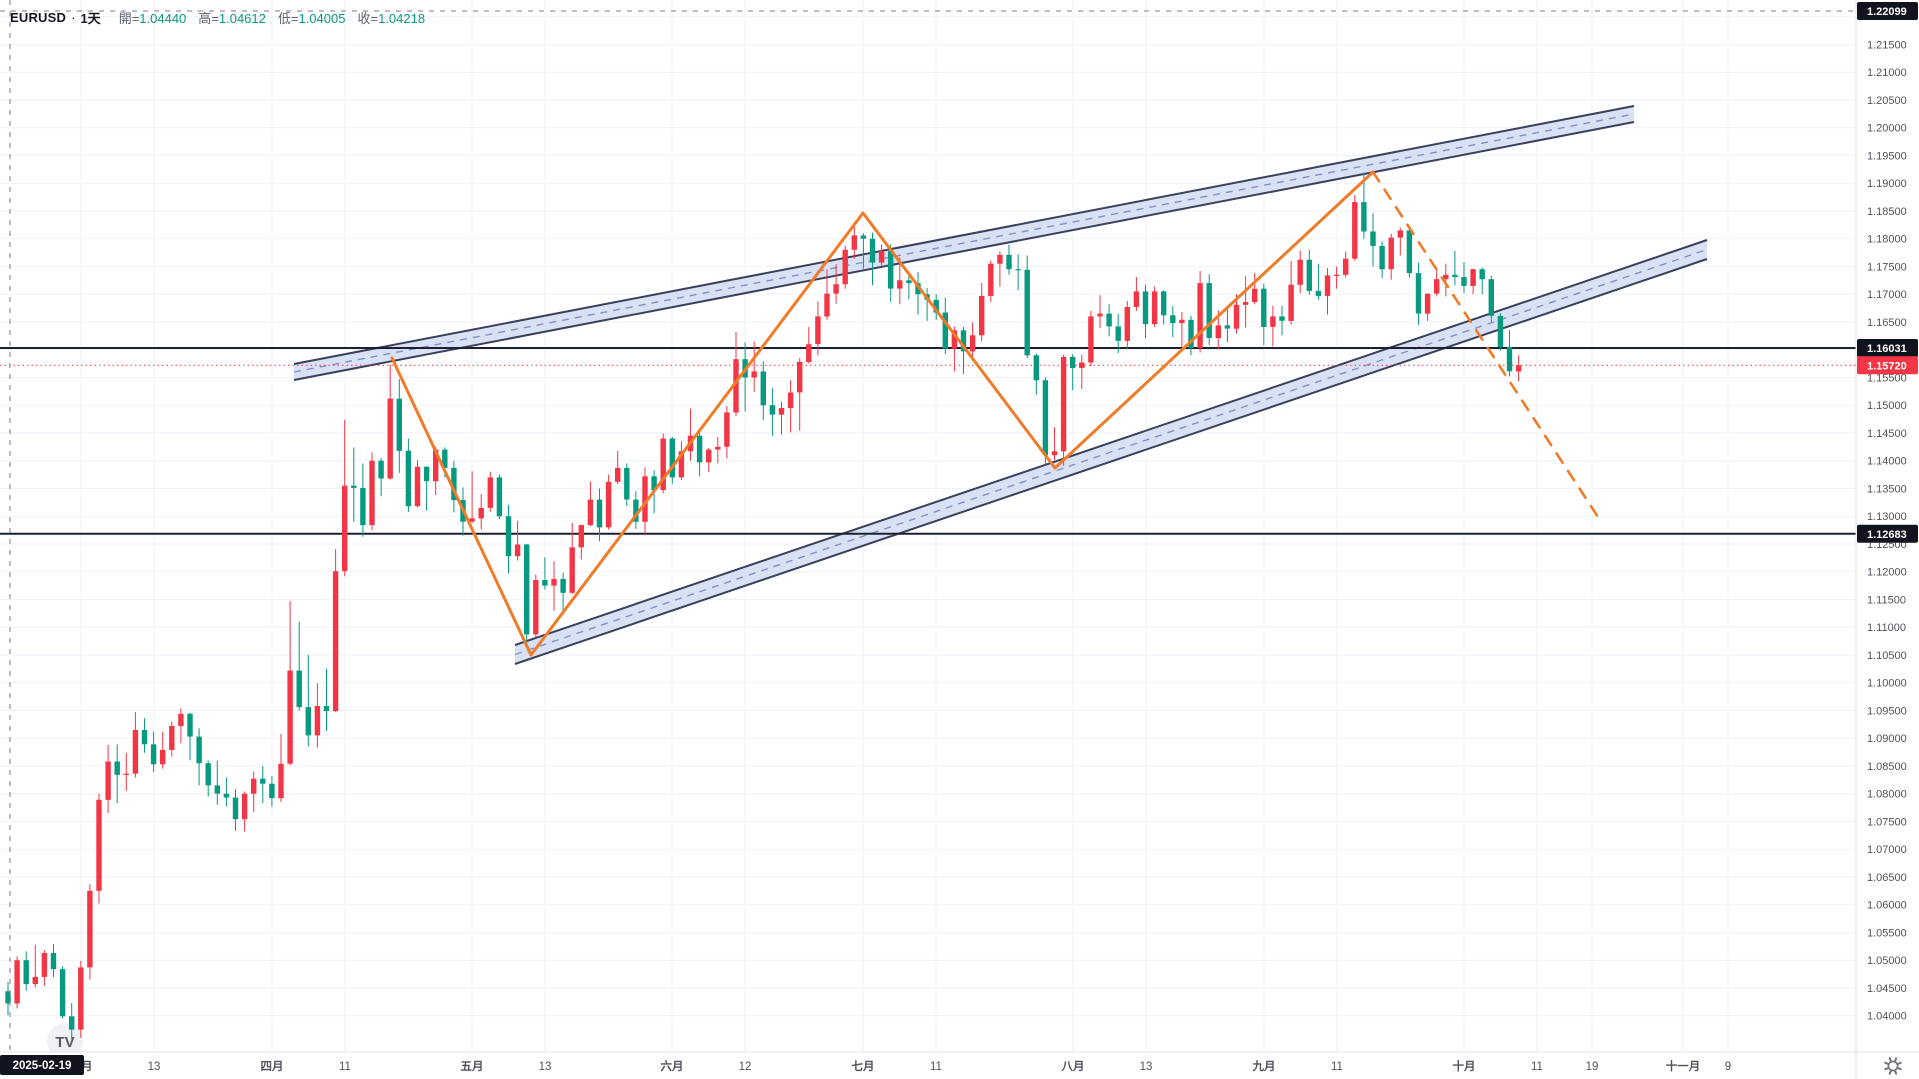 The width and height of the screenshot is (1919, 1079). I want to click on time-axis-scale: 三月13四月11五月13六月12七月11八月13九月11十月1119十一月9, so click(901, 1066).